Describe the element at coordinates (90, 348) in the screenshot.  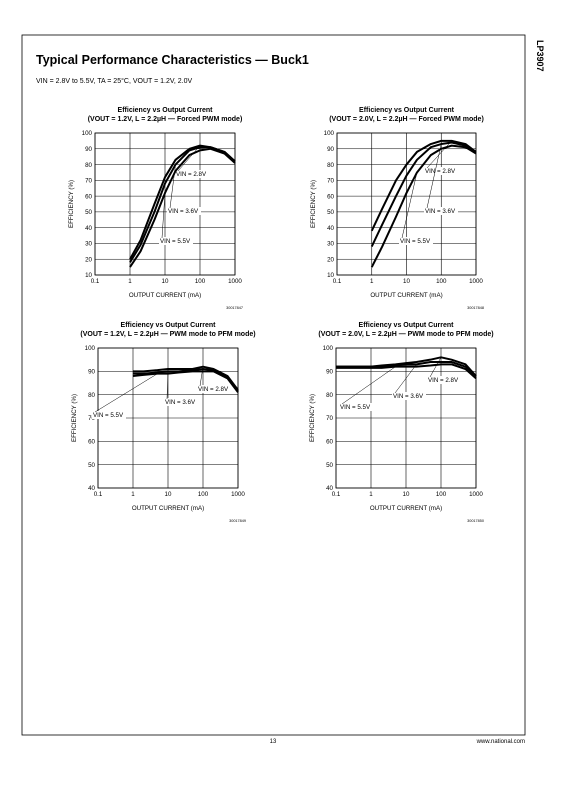
I see `y-tick-label: 100` at that location.